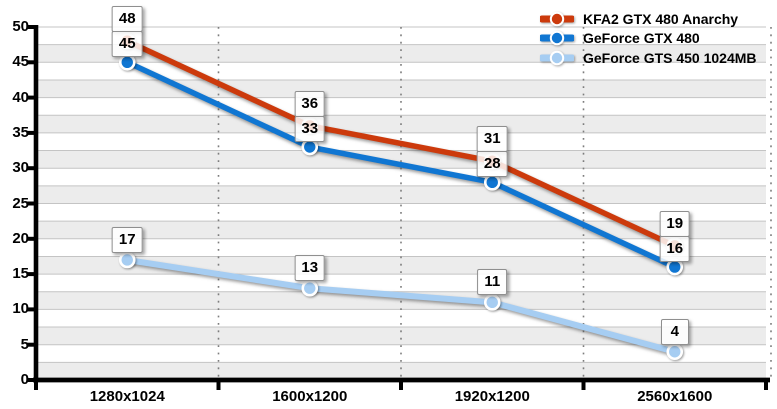 The width and height of the screenshot is (777, 409). What do you see at coordinates (641, 38) in the screenshot?
I see `legend-label: GeForce GTX 480` at bounding box center [641, 38].